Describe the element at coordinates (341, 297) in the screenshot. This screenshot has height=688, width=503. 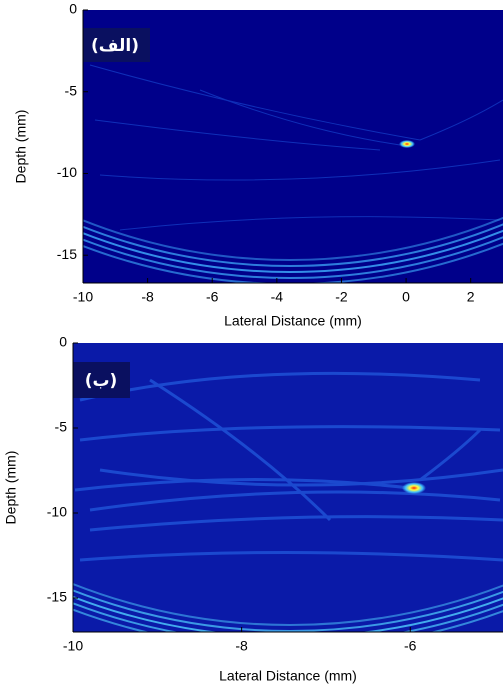
I see `x-tick-label: -2` at that location.